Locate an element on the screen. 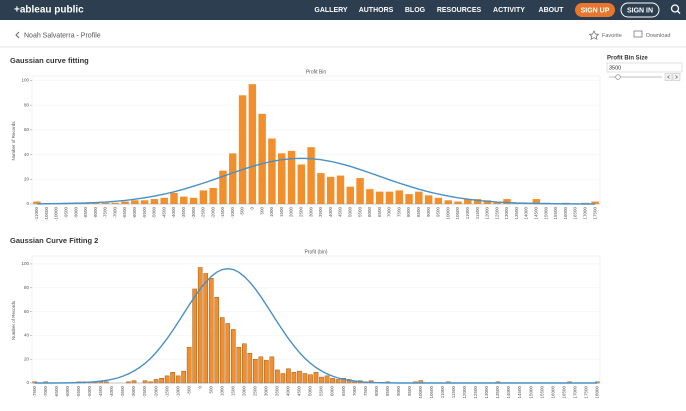 This screenshot has height=411, width=686. x-tick-label: 7500 is located at coordinates (398, 212).